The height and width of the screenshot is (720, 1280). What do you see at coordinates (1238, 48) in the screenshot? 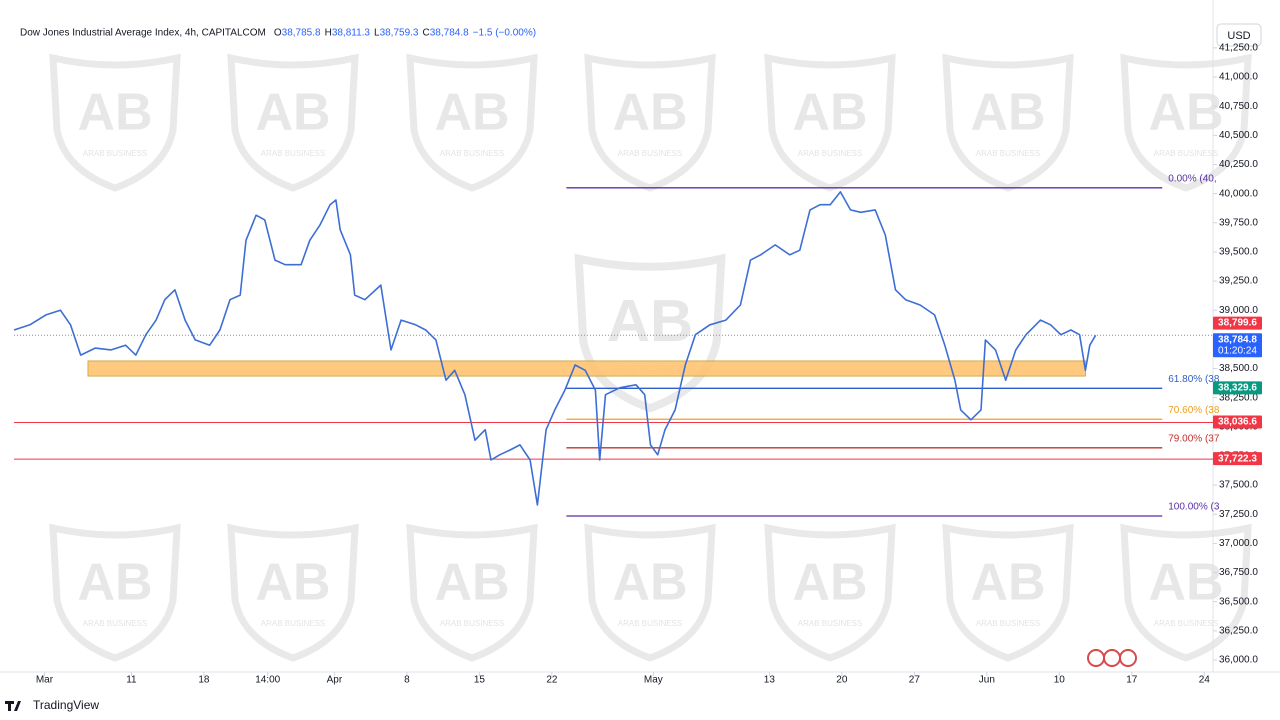
I see `y-tick-label: 41,250.0` at bounding box center [1238, 48].